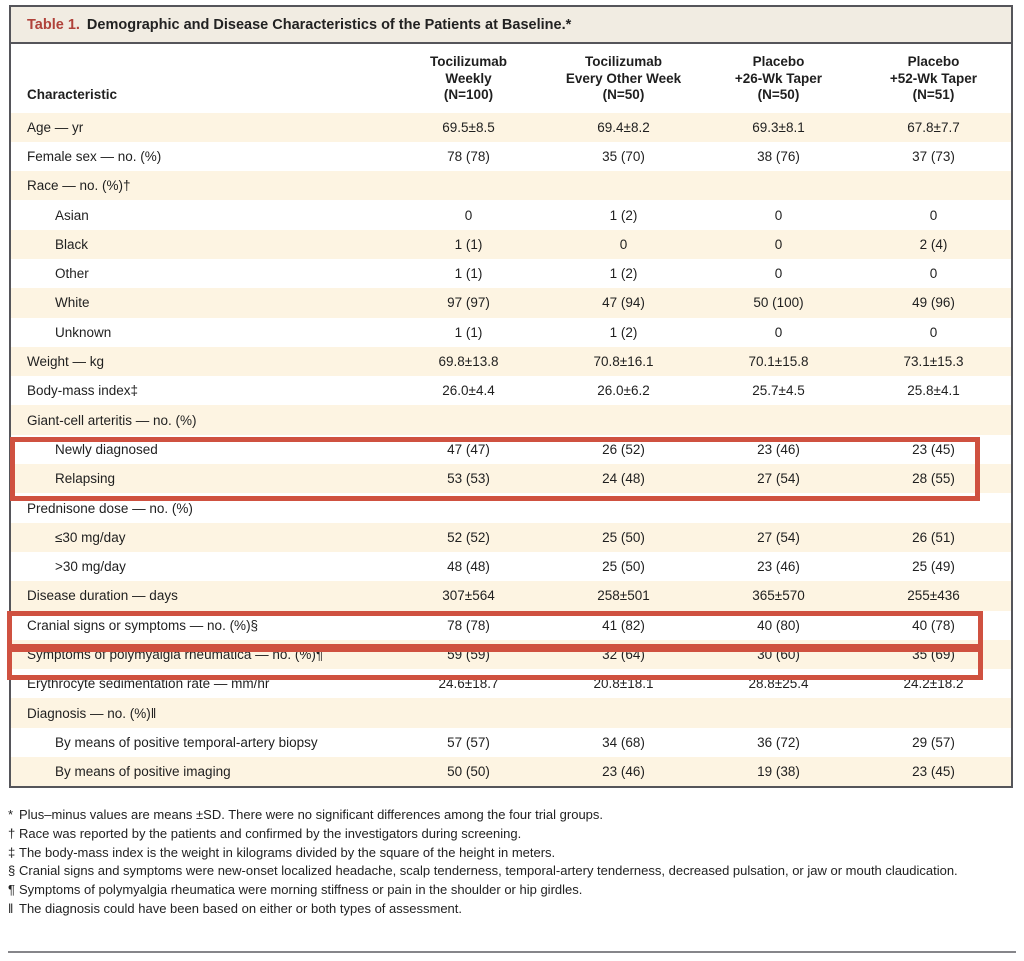  I want to click on row-label: Body-mass index‡, so click(83, 391).